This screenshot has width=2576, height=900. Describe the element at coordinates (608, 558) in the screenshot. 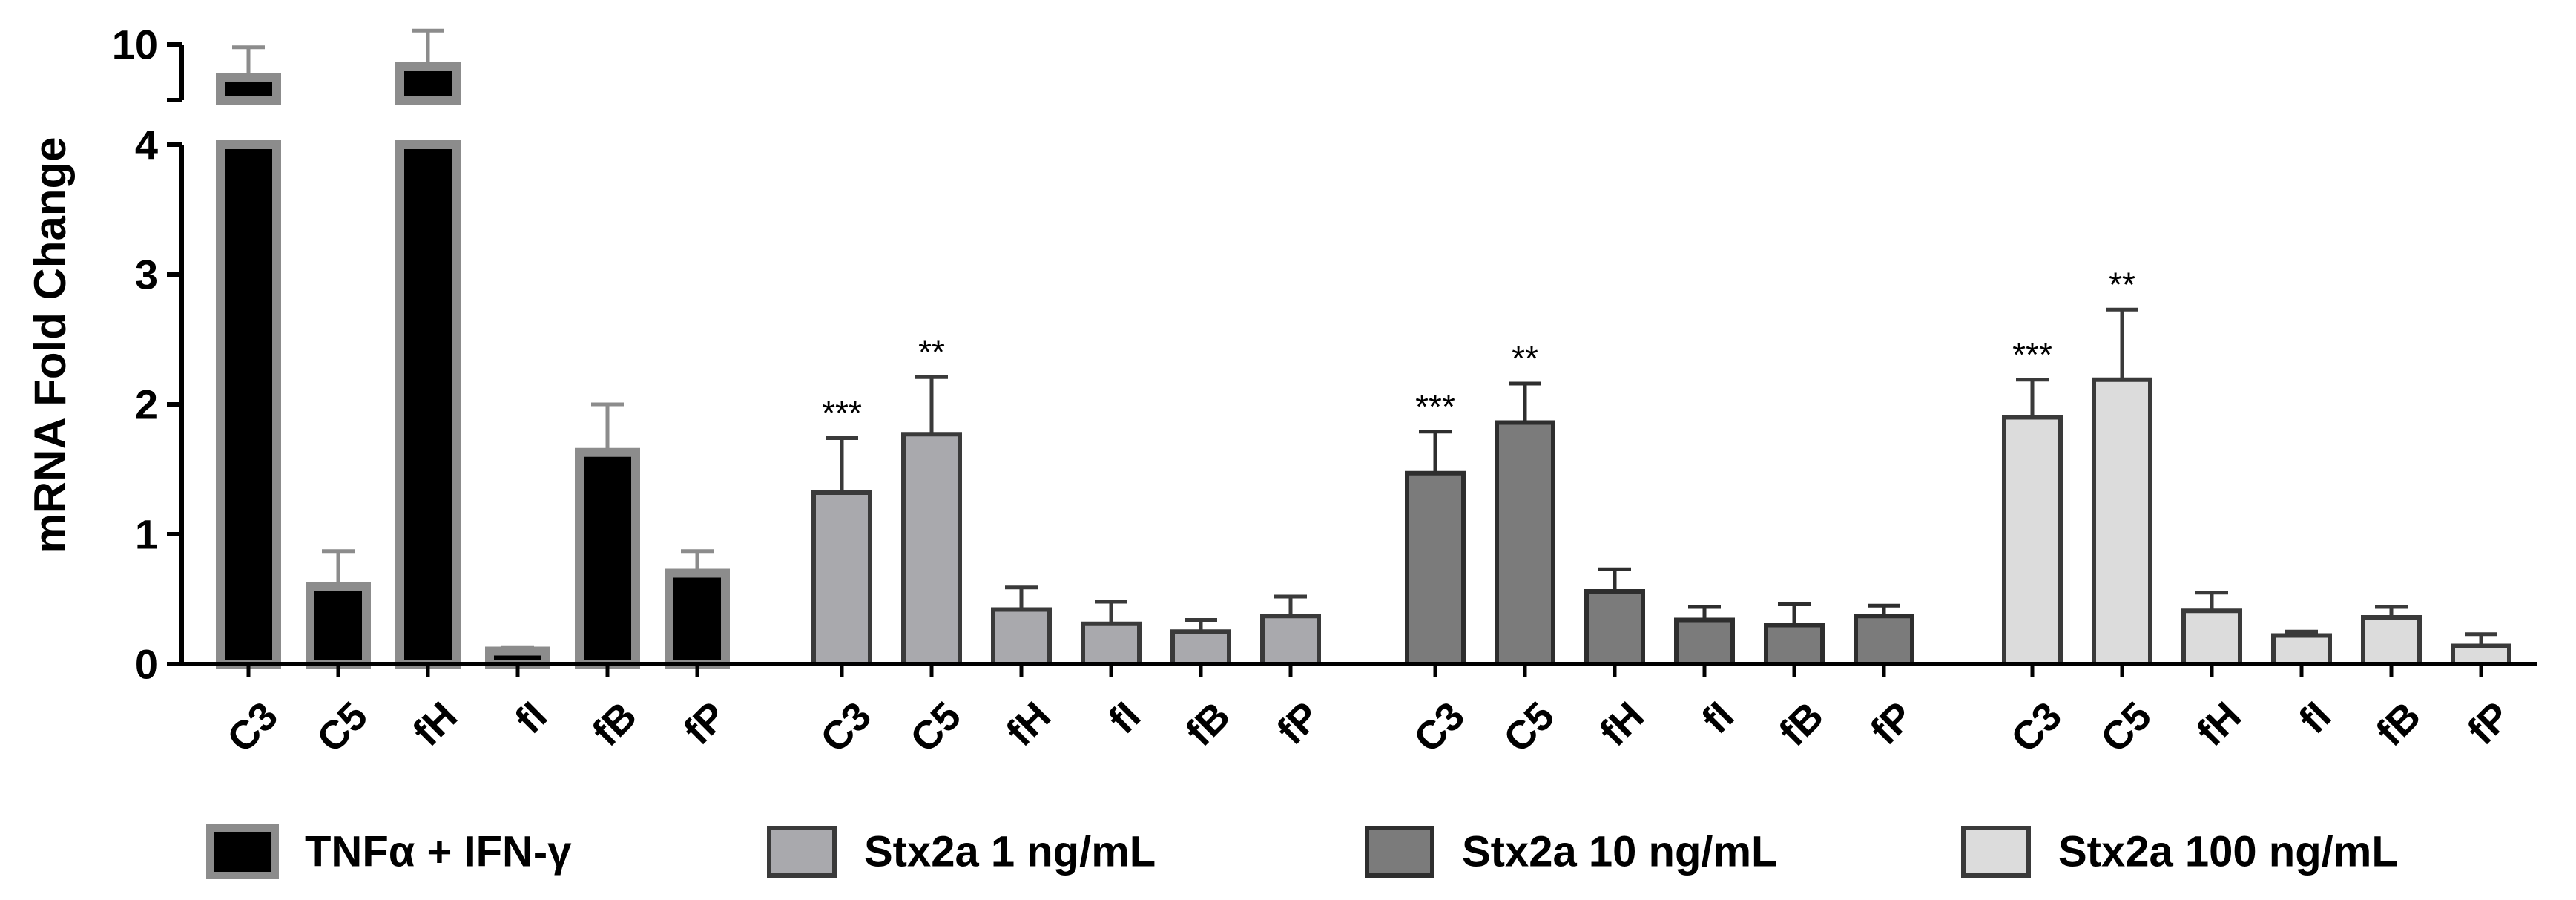

I see `bar-tnf-ifn--fb` at that location.